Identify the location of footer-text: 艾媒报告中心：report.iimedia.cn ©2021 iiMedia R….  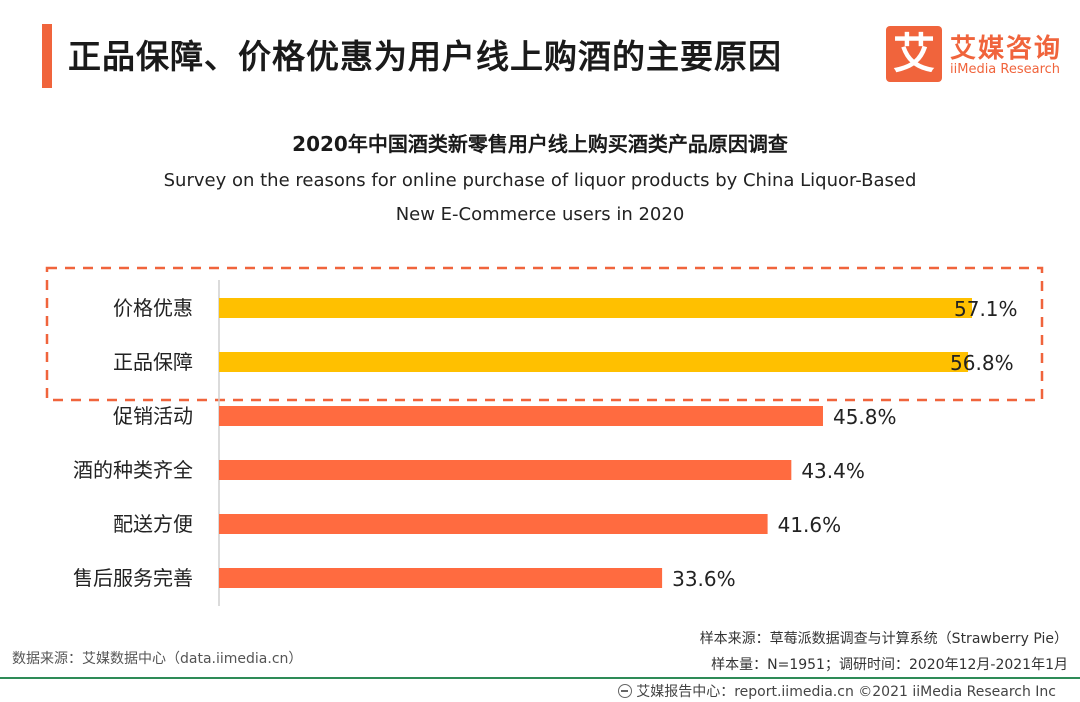
(846, 692).